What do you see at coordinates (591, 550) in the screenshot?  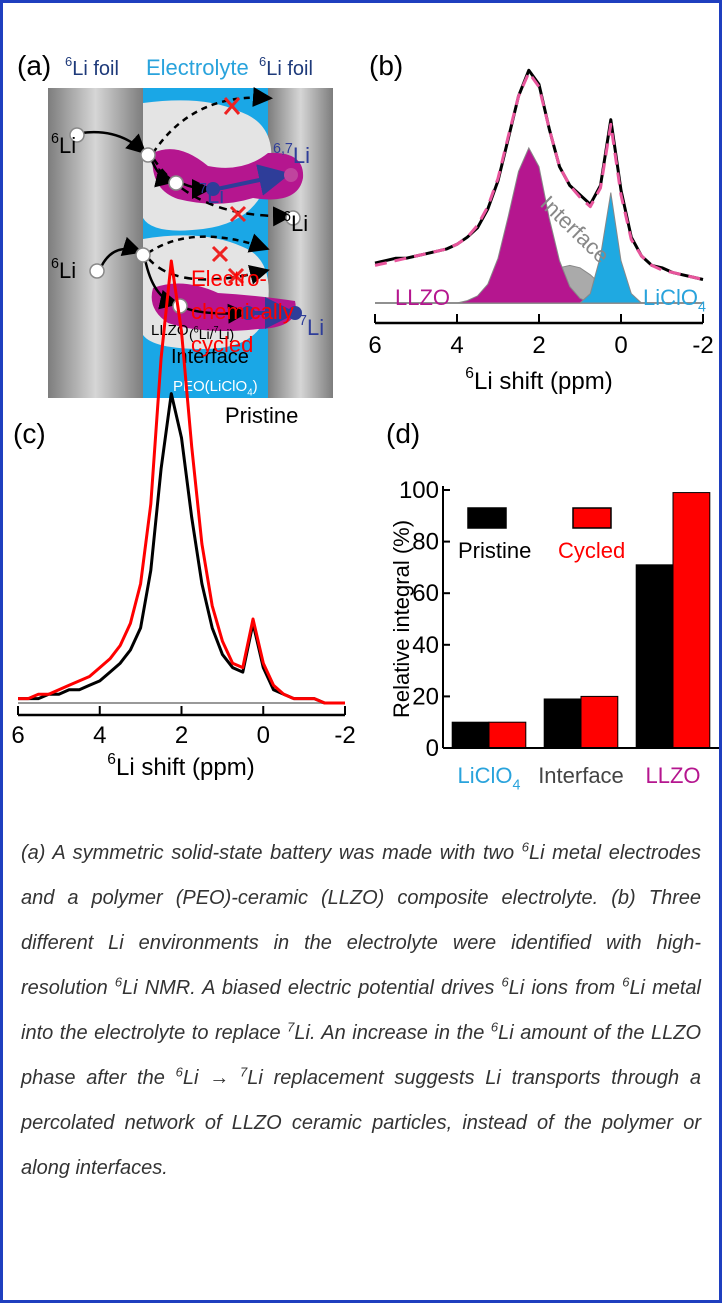 I see `legend-label: Cycled` at bounding box center [591, 550].